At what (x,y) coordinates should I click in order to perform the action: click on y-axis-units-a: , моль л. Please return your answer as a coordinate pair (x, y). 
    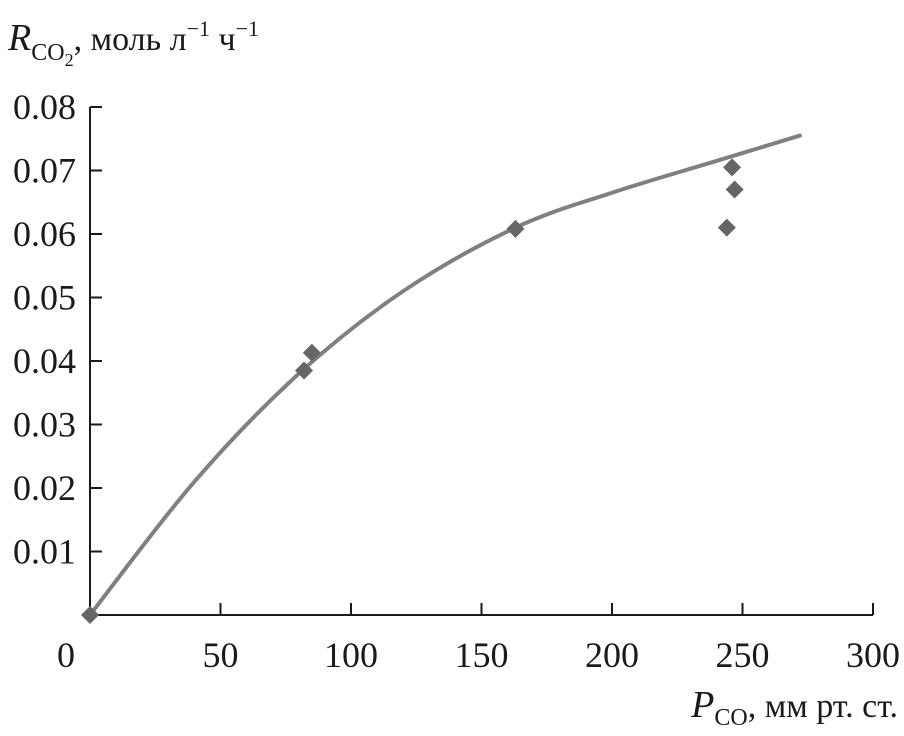
    Looking at the image, I should click on (130, 39).